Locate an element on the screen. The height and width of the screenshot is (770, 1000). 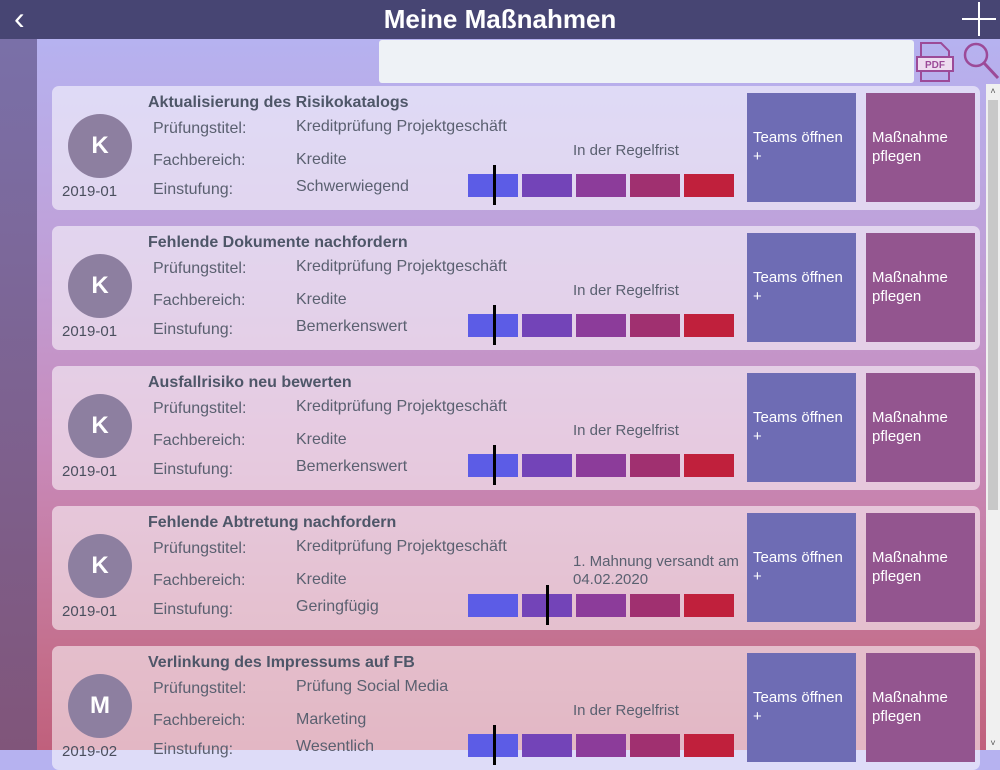
scrollbar: ˄ ˅ is located at coordinates (993, 417).